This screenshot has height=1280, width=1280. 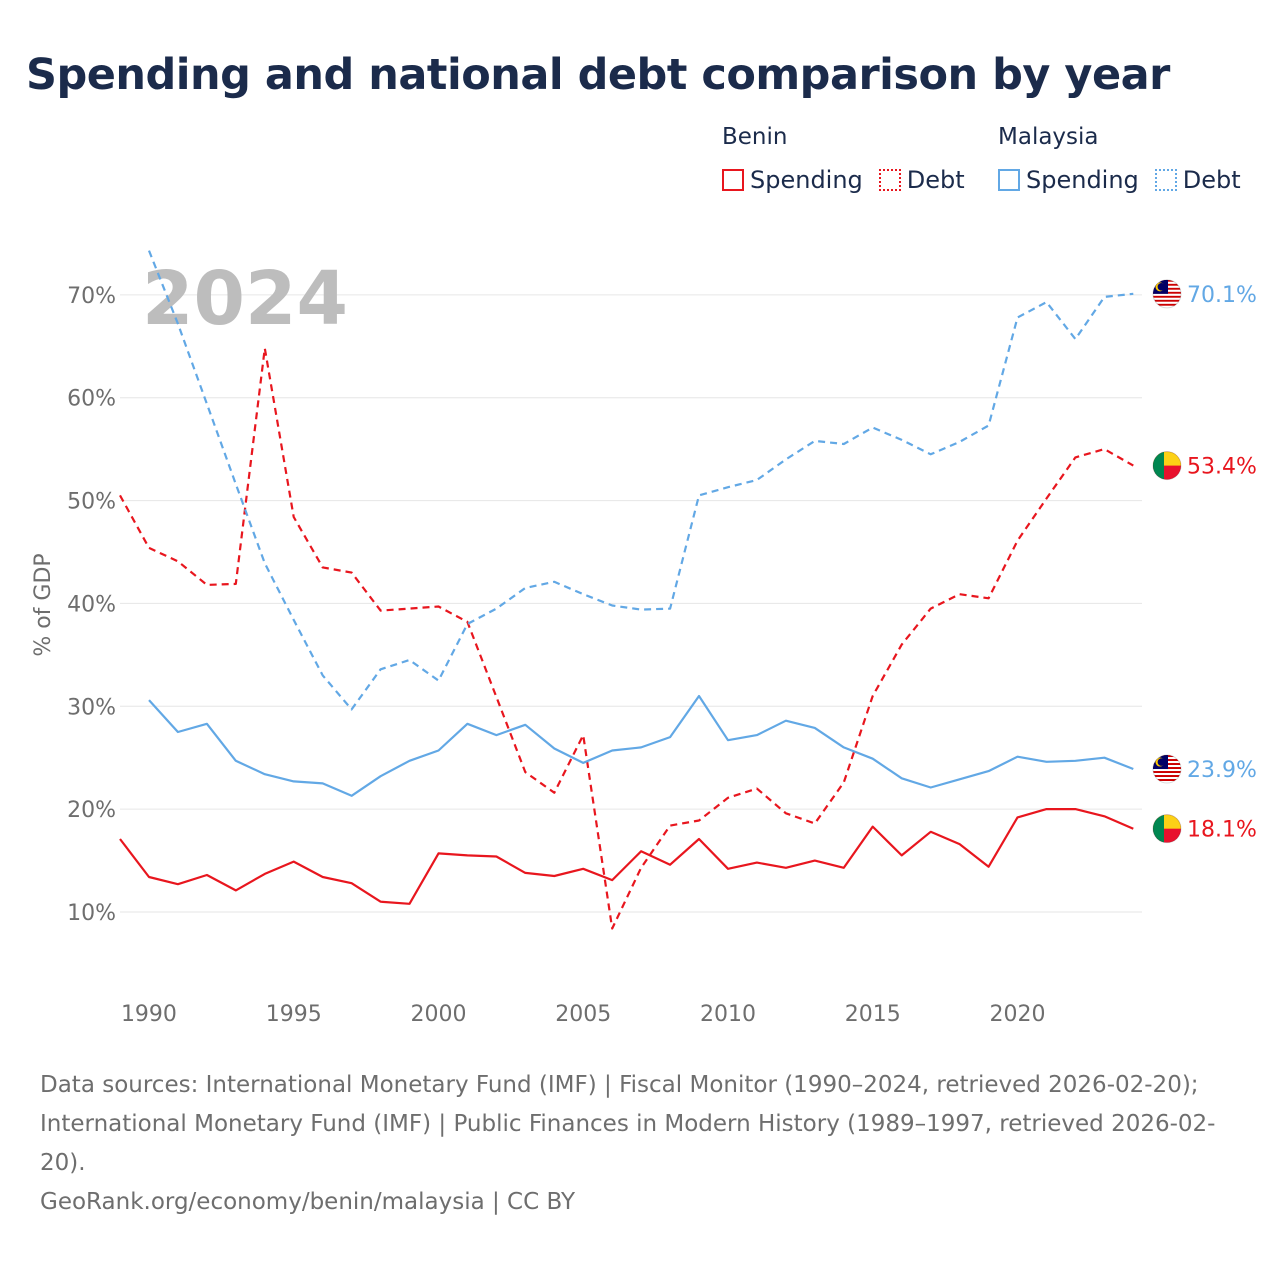 What do you see at coordinates (728, 1014) in the screenshot?
I see `x-tick-label: 2010` at bounding box center [728, 1014].